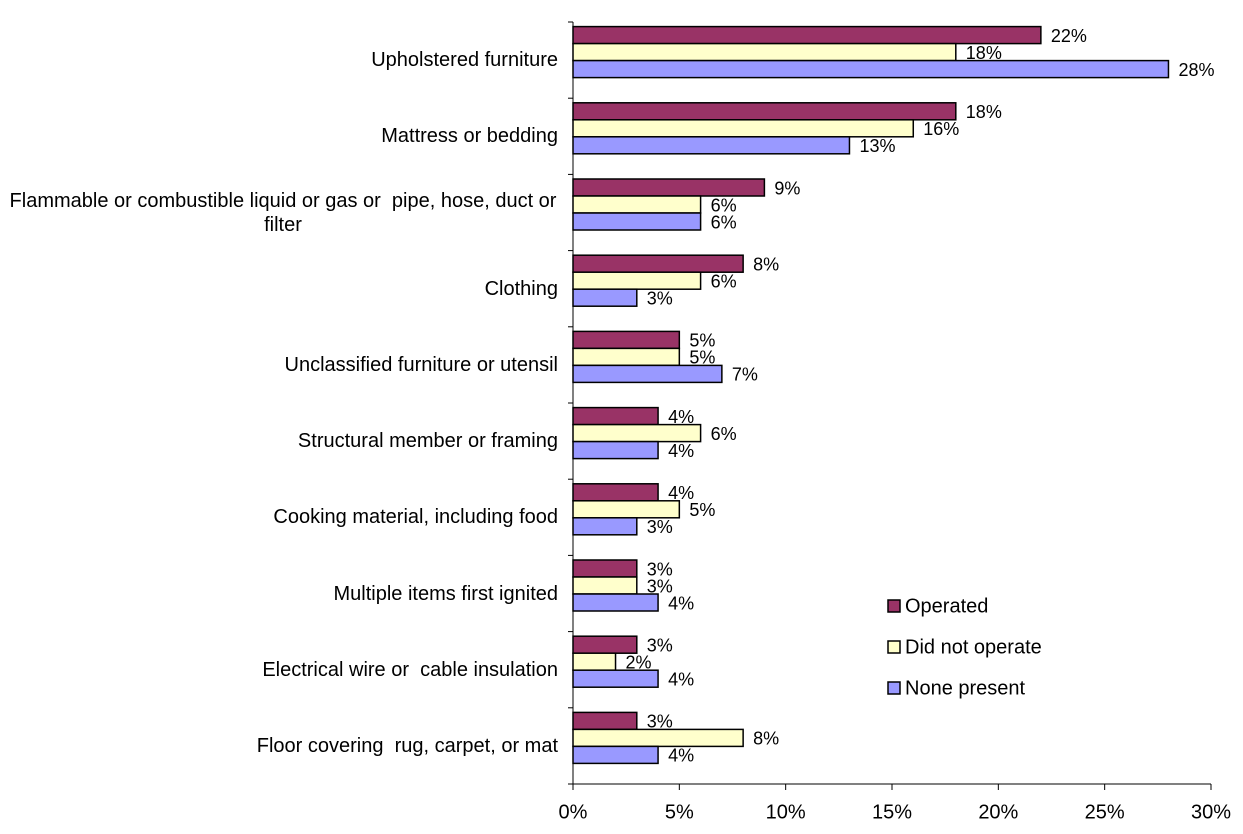 This screenshot has width=1243, height=834. What do you see at coordinates (279, 60) in the screenshot?
I see `y-tick-label-box: Upholstered furniture` at bounding box center [279, 60].